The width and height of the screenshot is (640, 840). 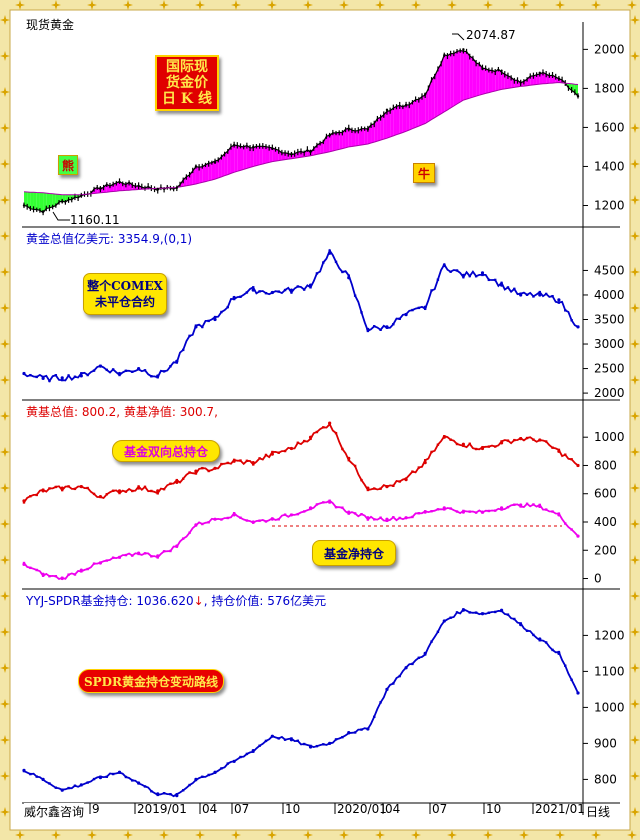 I want to click on bear-fill-segment, so click(x=29, y=200).